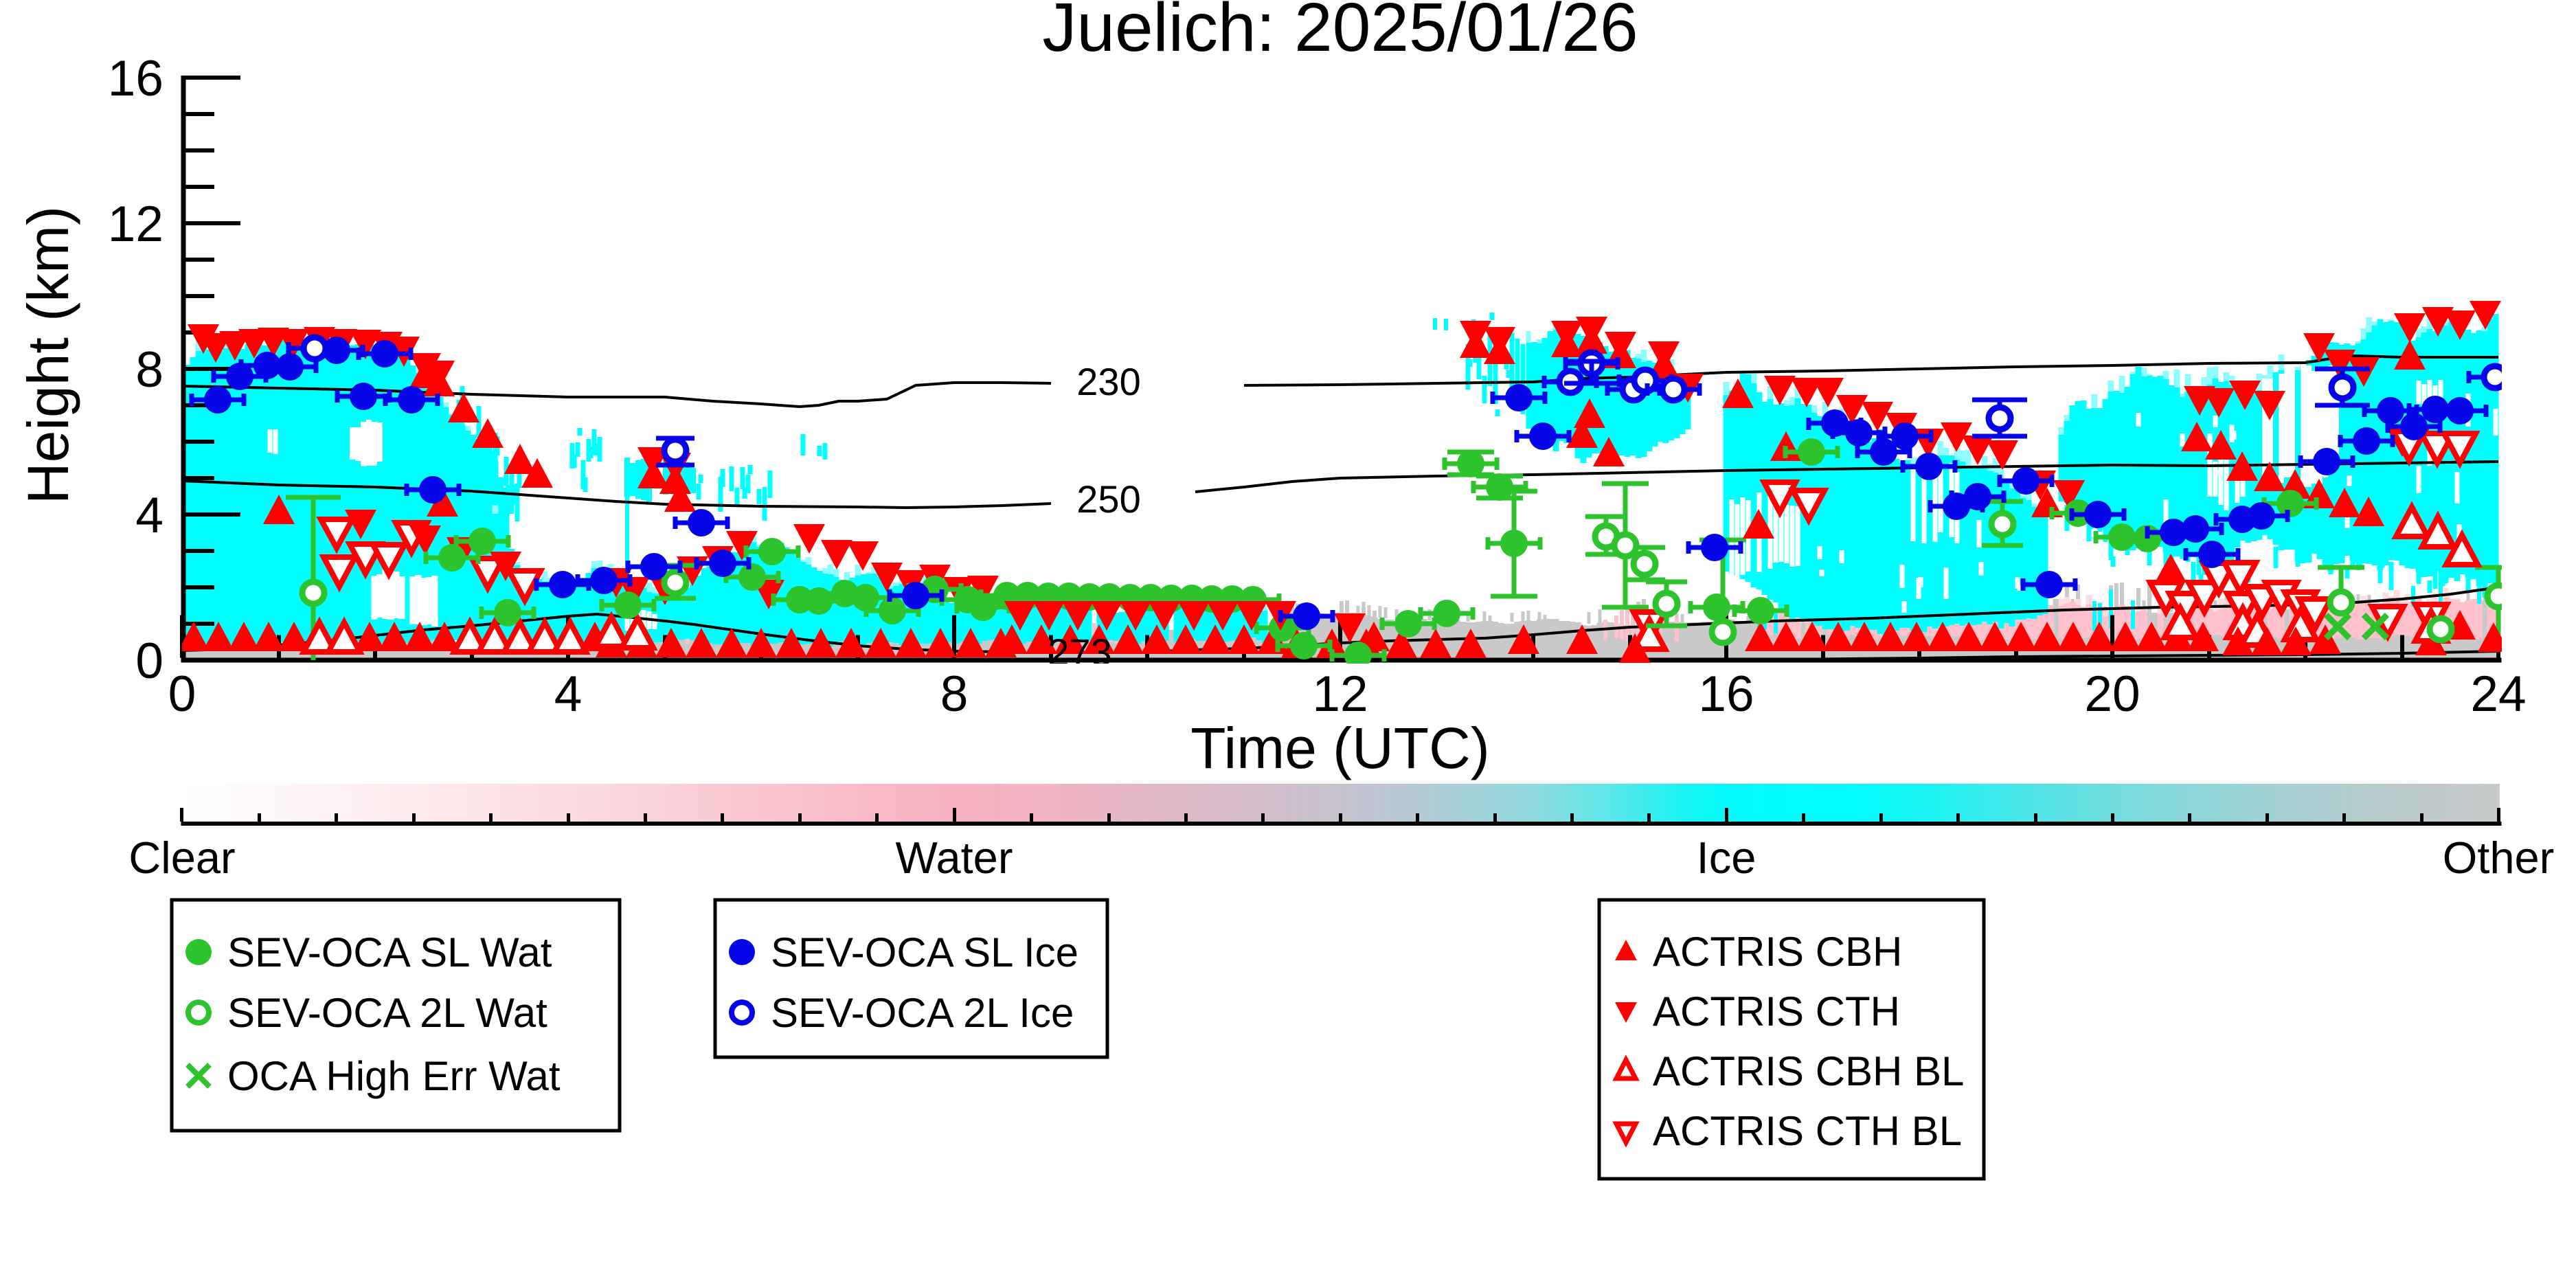 This screenshot has height=1288, width=2576. Describe the element at coordinates (1108, 499) in the screenshot. I see `svg-text: 250` at that location.